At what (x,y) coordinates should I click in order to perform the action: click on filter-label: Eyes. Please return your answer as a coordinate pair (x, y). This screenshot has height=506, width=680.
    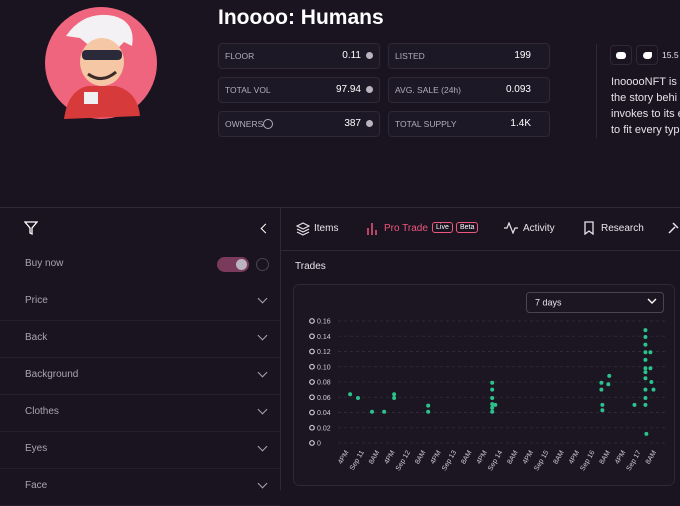
    Looking at the image, I should click on (36, 448).